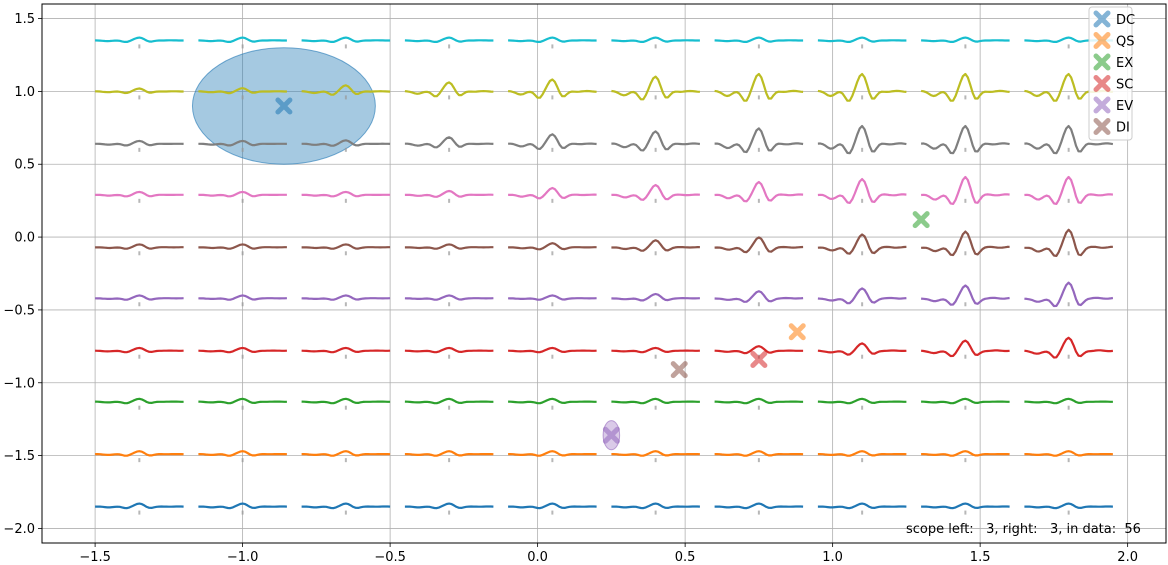  Describe the element at coordinates (1124, 106) in the screenshot. I see `legend-label-ev: EV` at that location.